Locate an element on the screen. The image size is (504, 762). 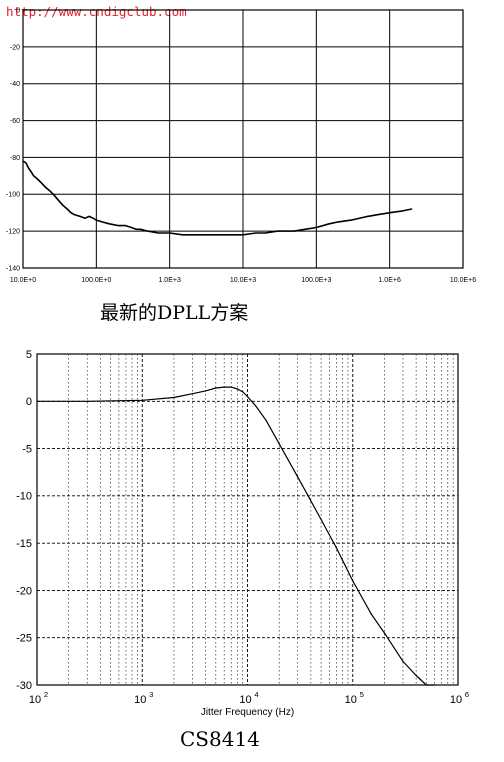
y-tick-label: -120 is located at coordinates (13, 232).